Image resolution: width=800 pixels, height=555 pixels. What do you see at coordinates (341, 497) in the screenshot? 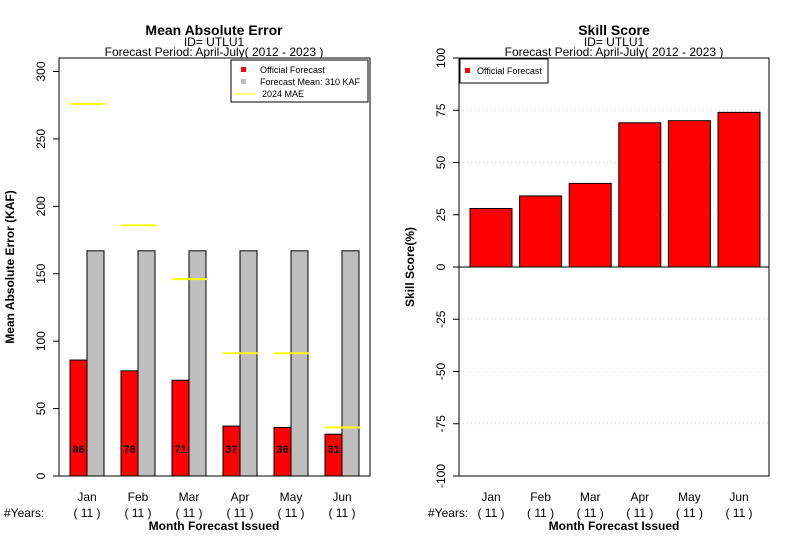
I see `mae-xtick-label: Jun` at bounding box center [341, 497].